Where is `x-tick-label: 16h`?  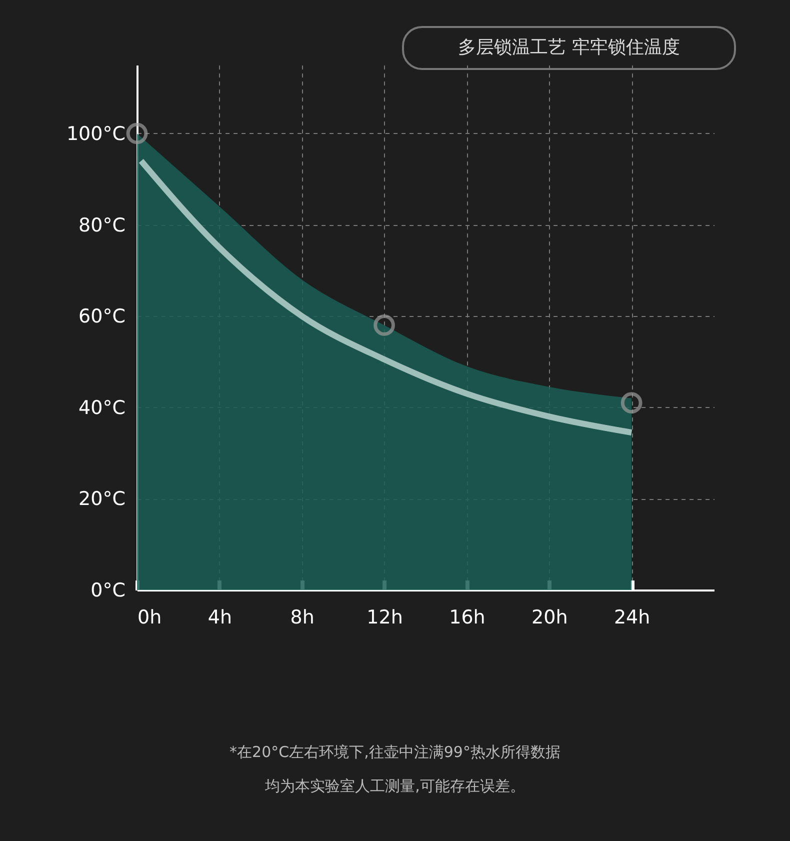
x-tick-label: 16h is located at coordinates (467, 617).